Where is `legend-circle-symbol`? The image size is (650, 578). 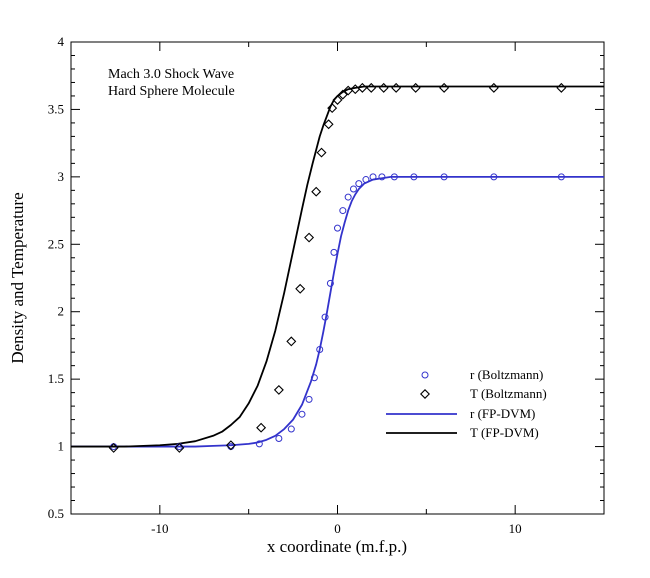
legend-circle-symbol is located at coordinates (425, 375).